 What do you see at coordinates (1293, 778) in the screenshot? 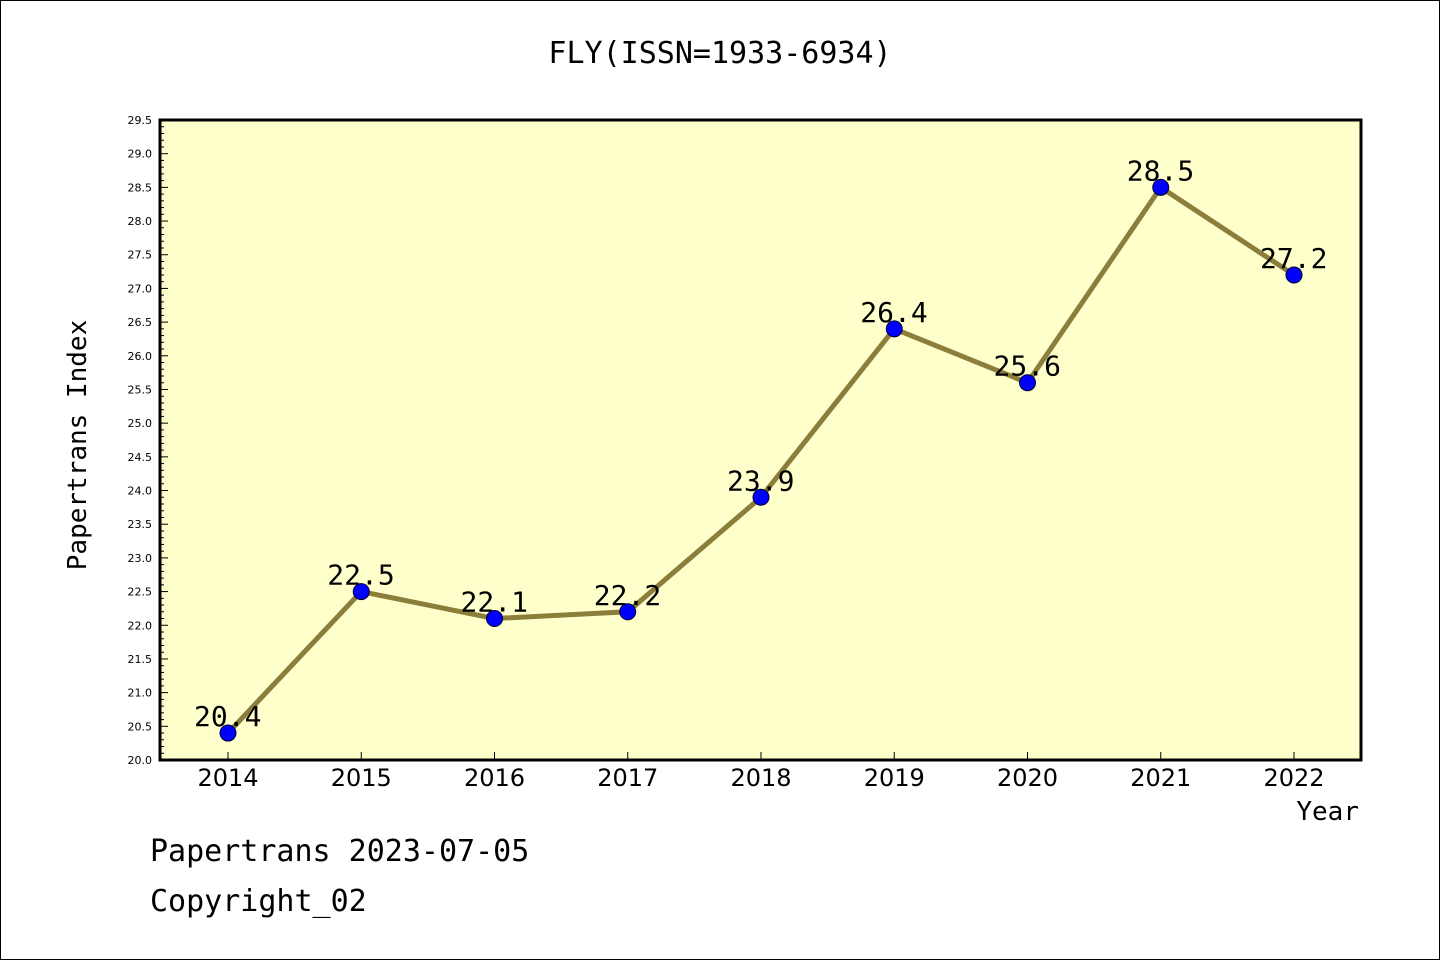
I see `x-tick-label: 2022` at bounding box center [1293, 778].